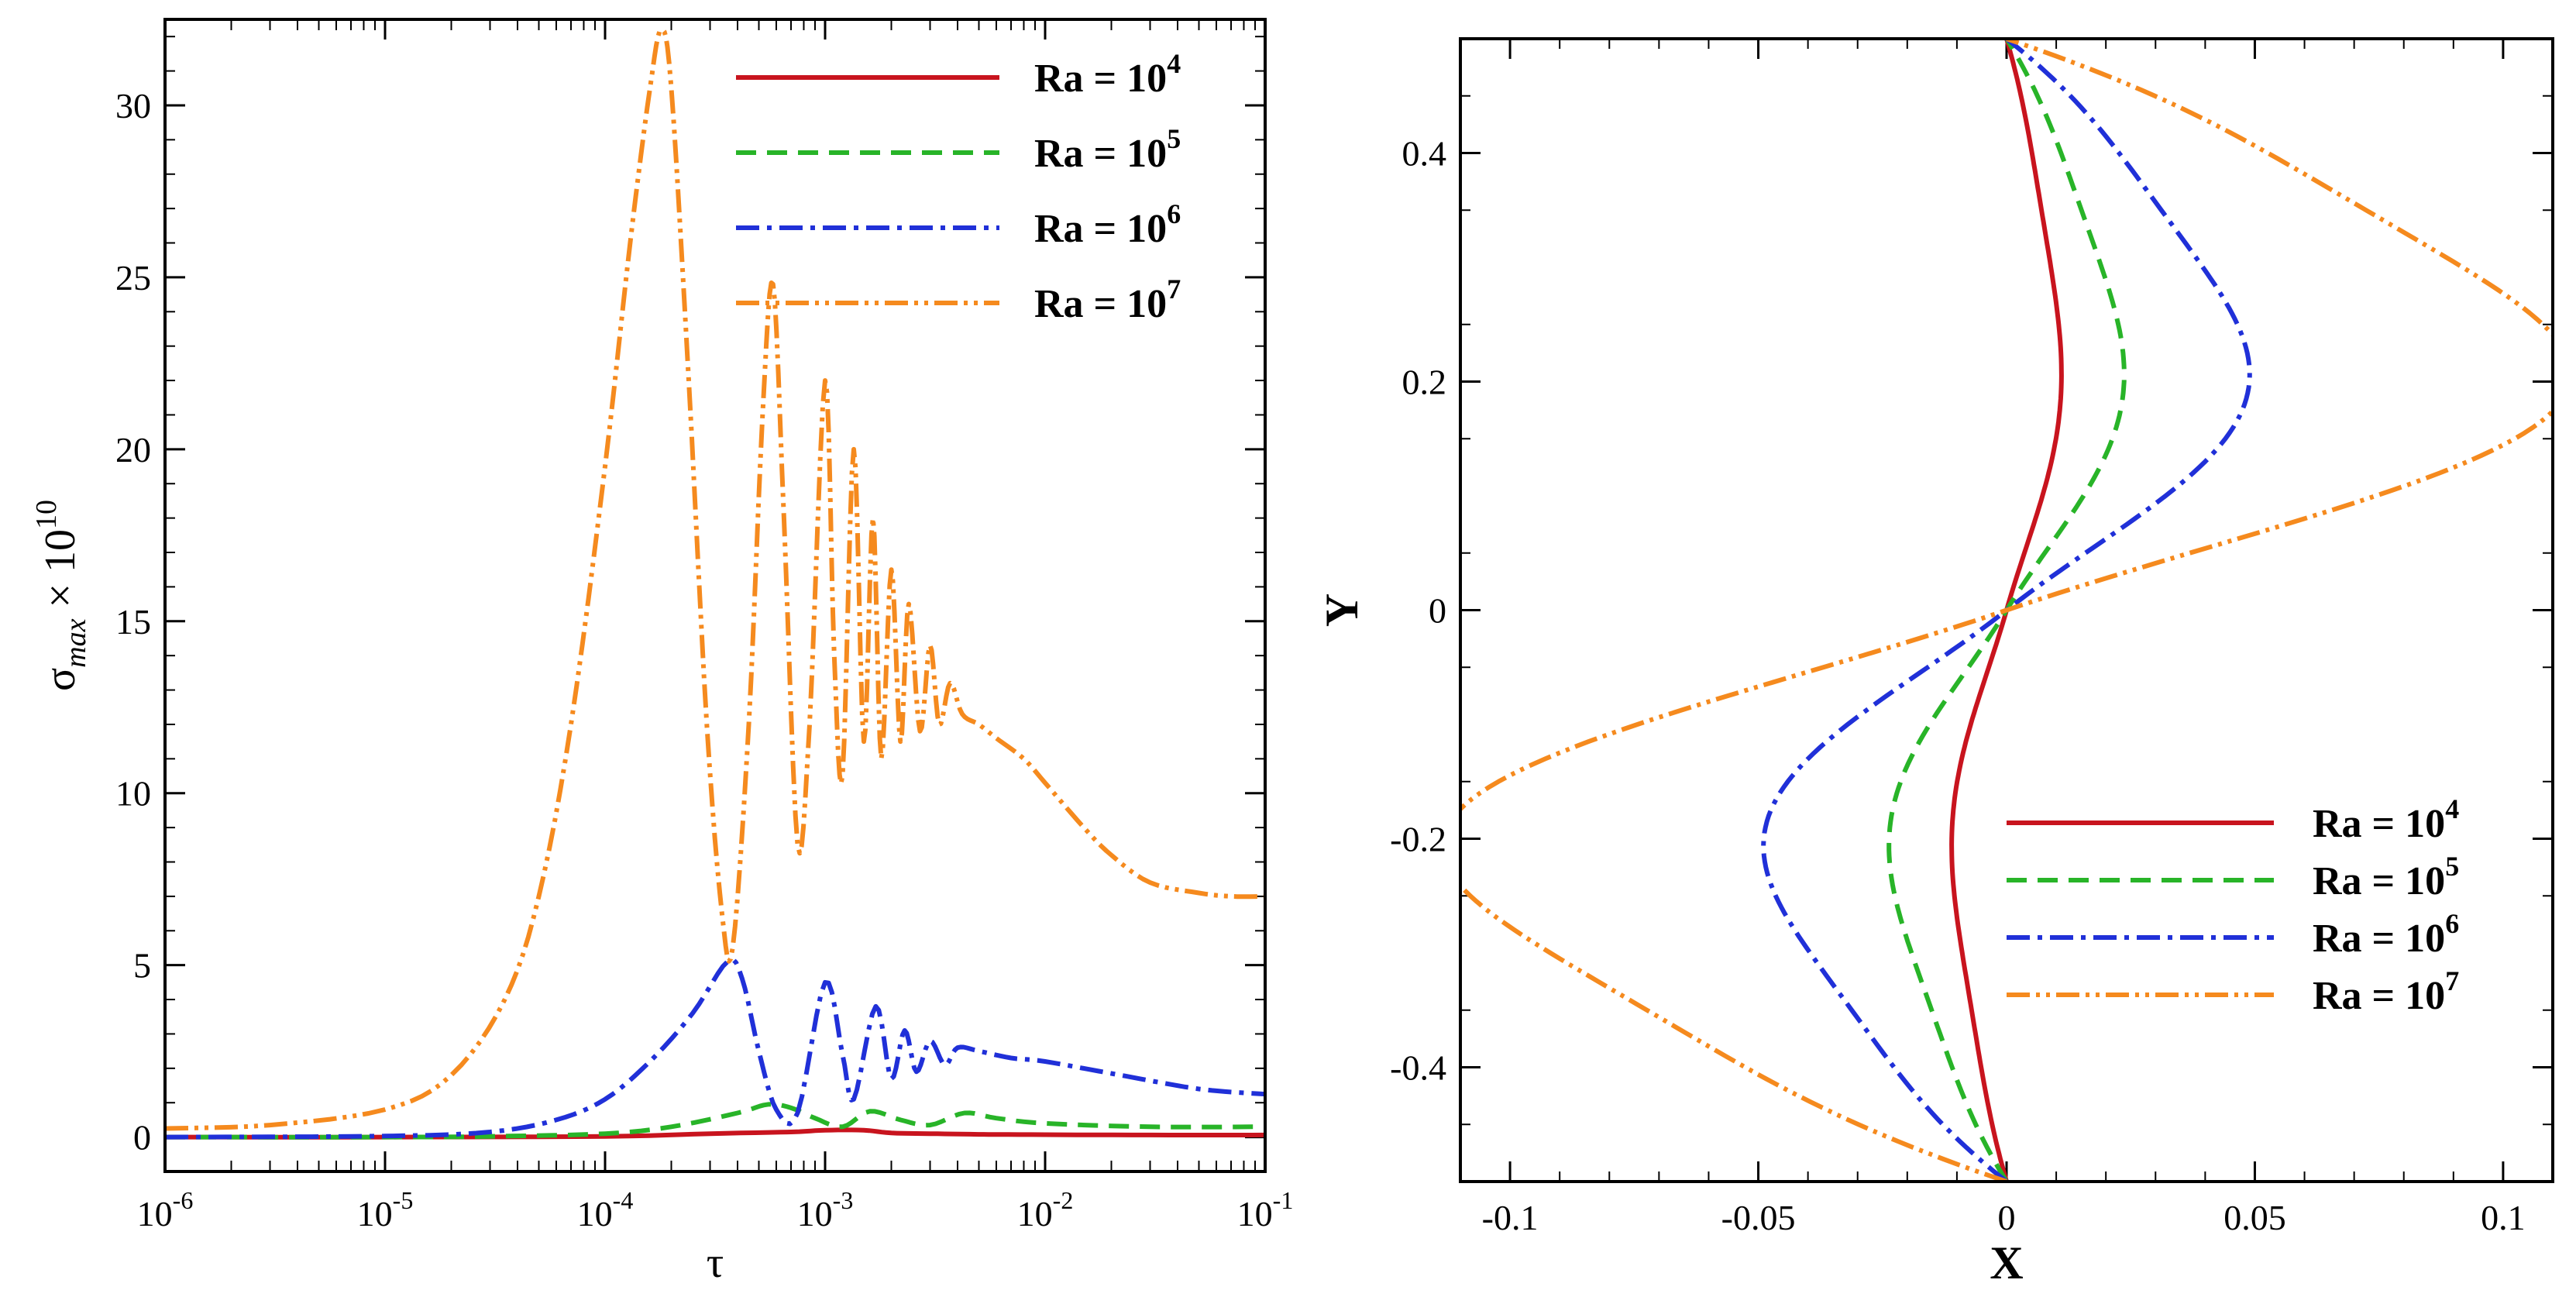 Image resolution: width=2576 pixels, height=1297 pixels. I want to click on left-y-tick-label: 0, so click(142, 1138).